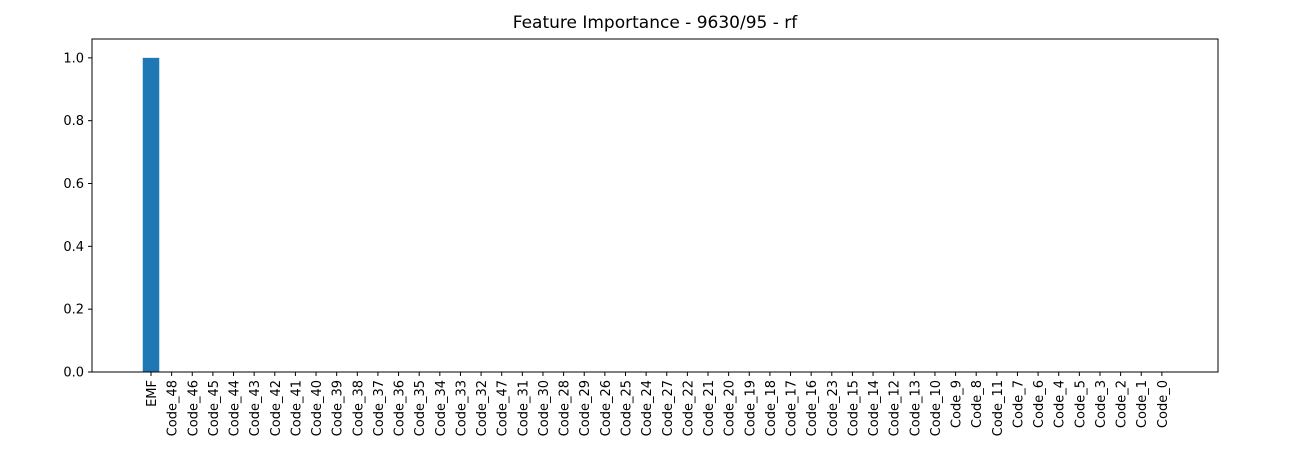  What do you see at coordinates (400, 408) in the screenshot?
I see `x-tick-label: Code_36` at bounding box center [400, 408].